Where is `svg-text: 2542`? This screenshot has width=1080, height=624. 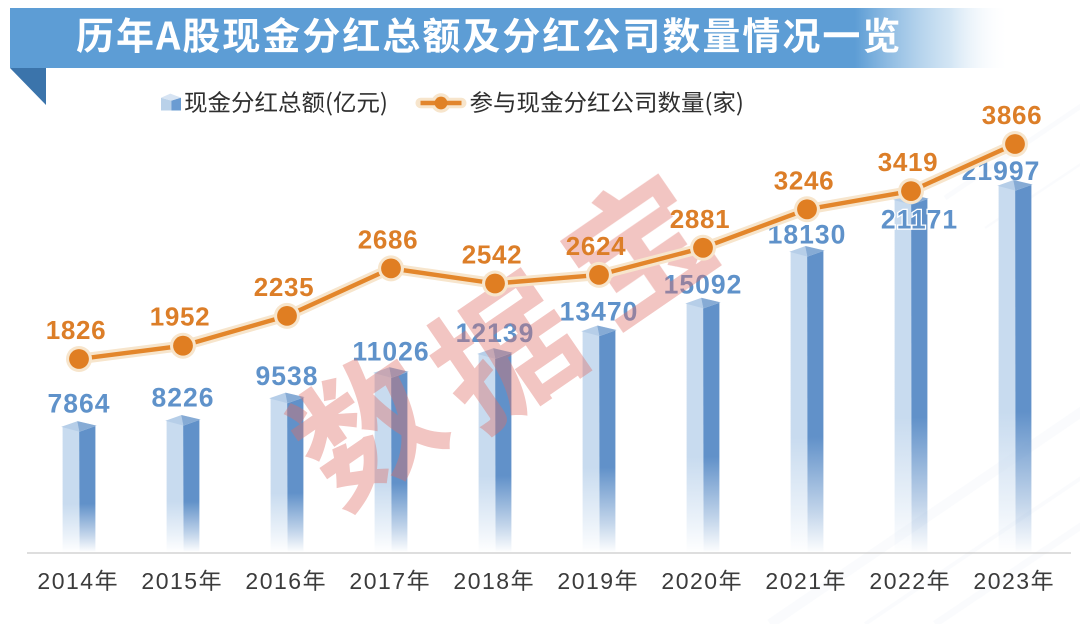 svg-text: 2542 is located at coordinates (492, 255).